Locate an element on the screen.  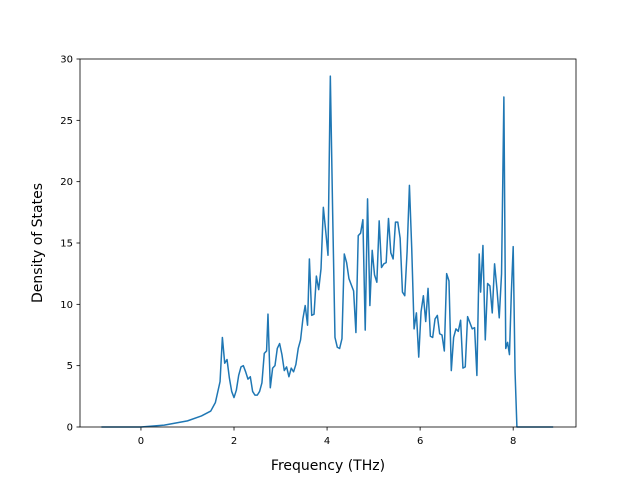
x-tick-label: 2 is located at coordinates (234, 441).